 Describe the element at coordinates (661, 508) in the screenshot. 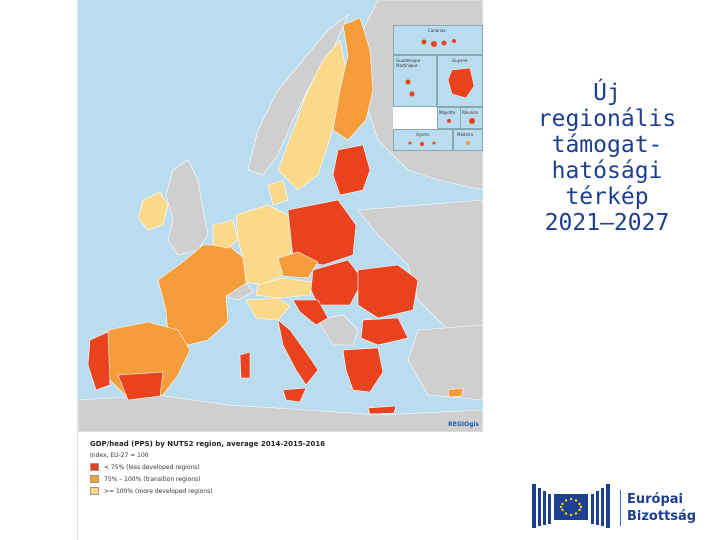

I see `logo-text: Európai Bizottság` at that location.